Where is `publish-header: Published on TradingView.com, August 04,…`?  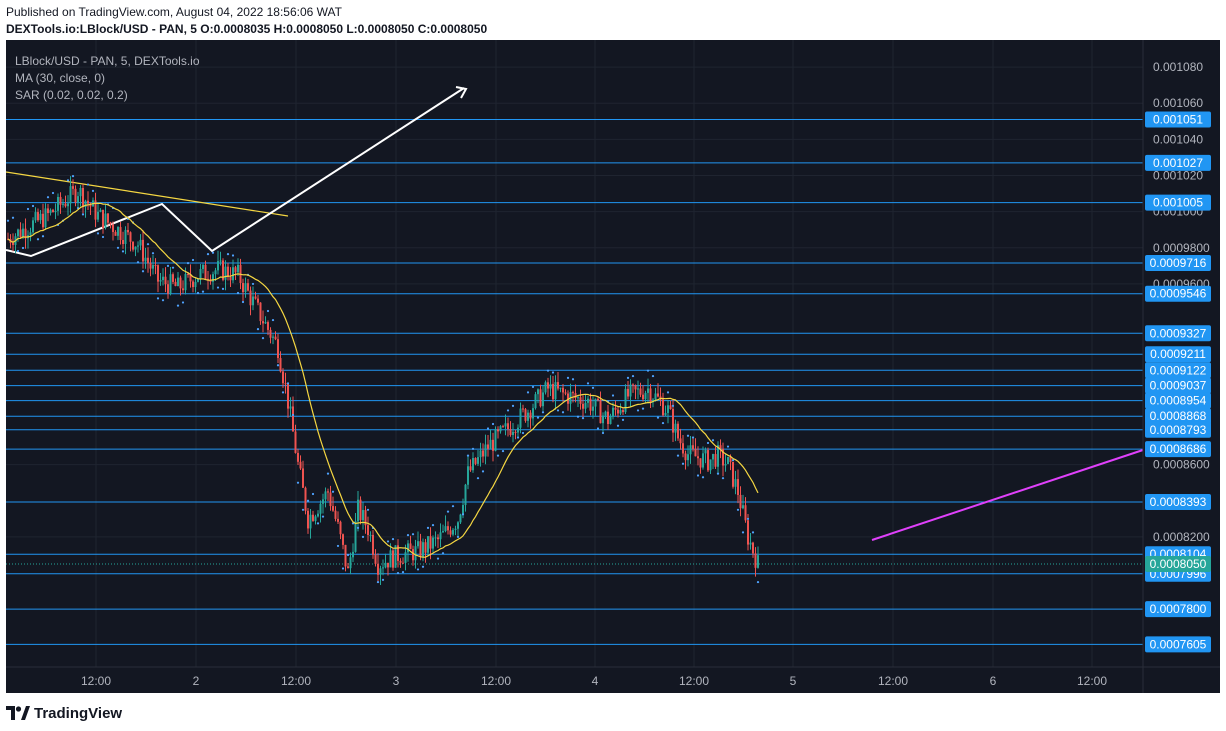
publish-header: Published on TradingView.com, August 04,… is located at coordinates (613, 20).